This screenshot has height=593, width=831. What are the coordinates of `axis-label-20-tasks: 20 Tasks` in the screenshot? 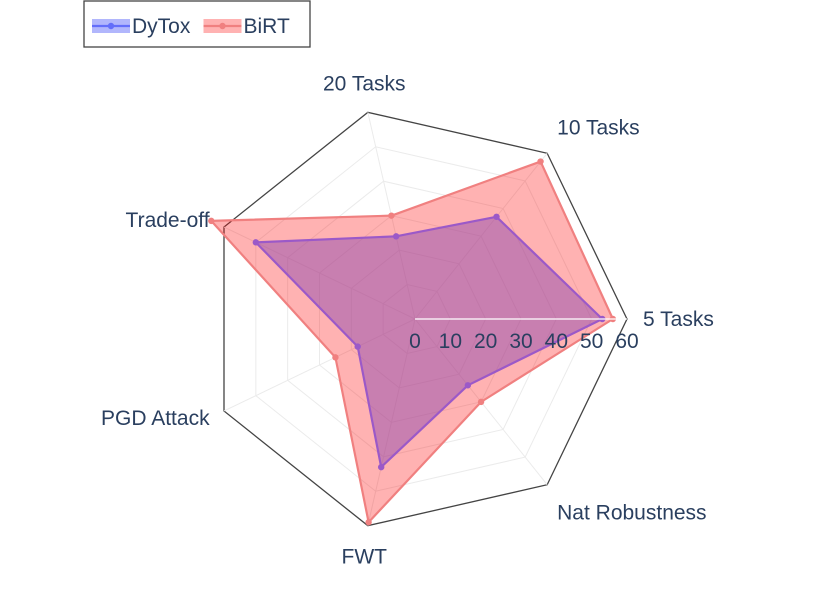 It's located at (364, 84).